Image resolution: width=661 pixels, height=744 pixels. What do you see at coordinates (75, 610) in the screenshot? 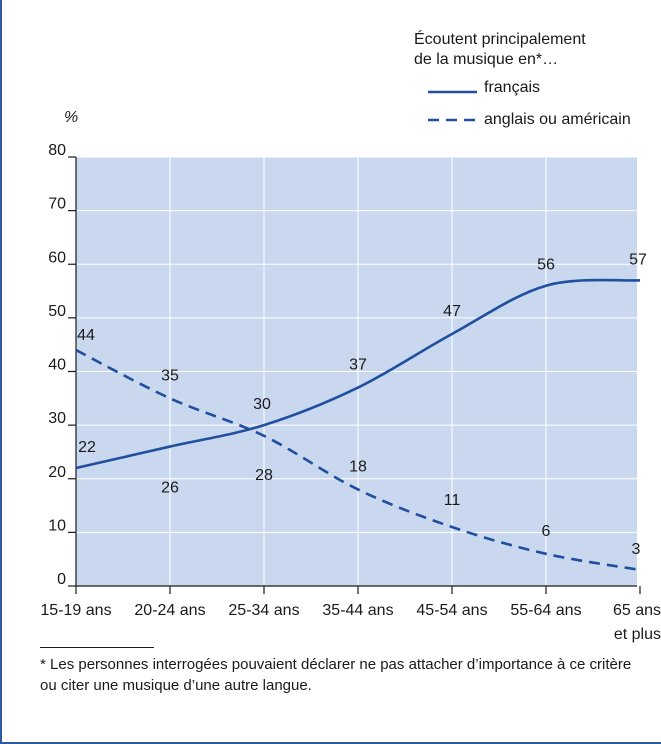
I see `x-tick-label: 15-19 ans` at bounding box center [75, 610].